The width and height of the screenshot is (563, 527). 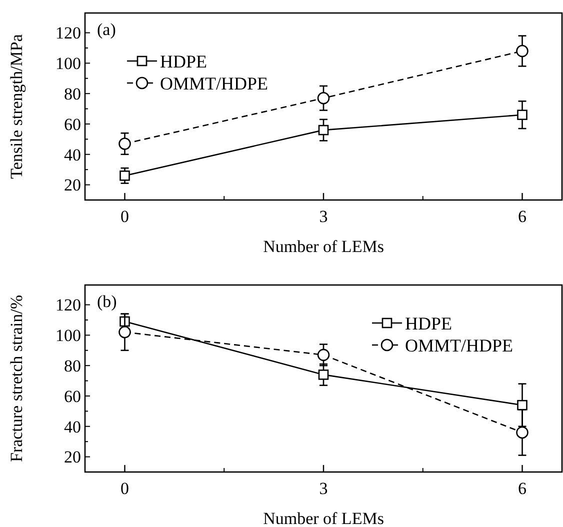 I want to click on annotation: (b), so click(x=107, y=301).